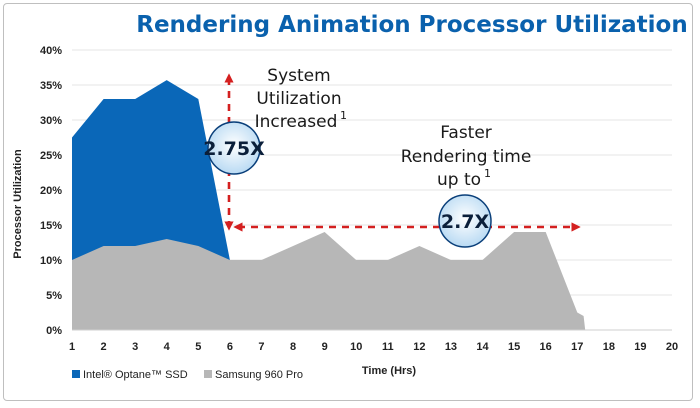 Image resolution: width=700 pixels, height=408 pixels. Describe the element at coordinates (459, 180) in the screenshot. I see `speed-text-line3: up to` at that location.